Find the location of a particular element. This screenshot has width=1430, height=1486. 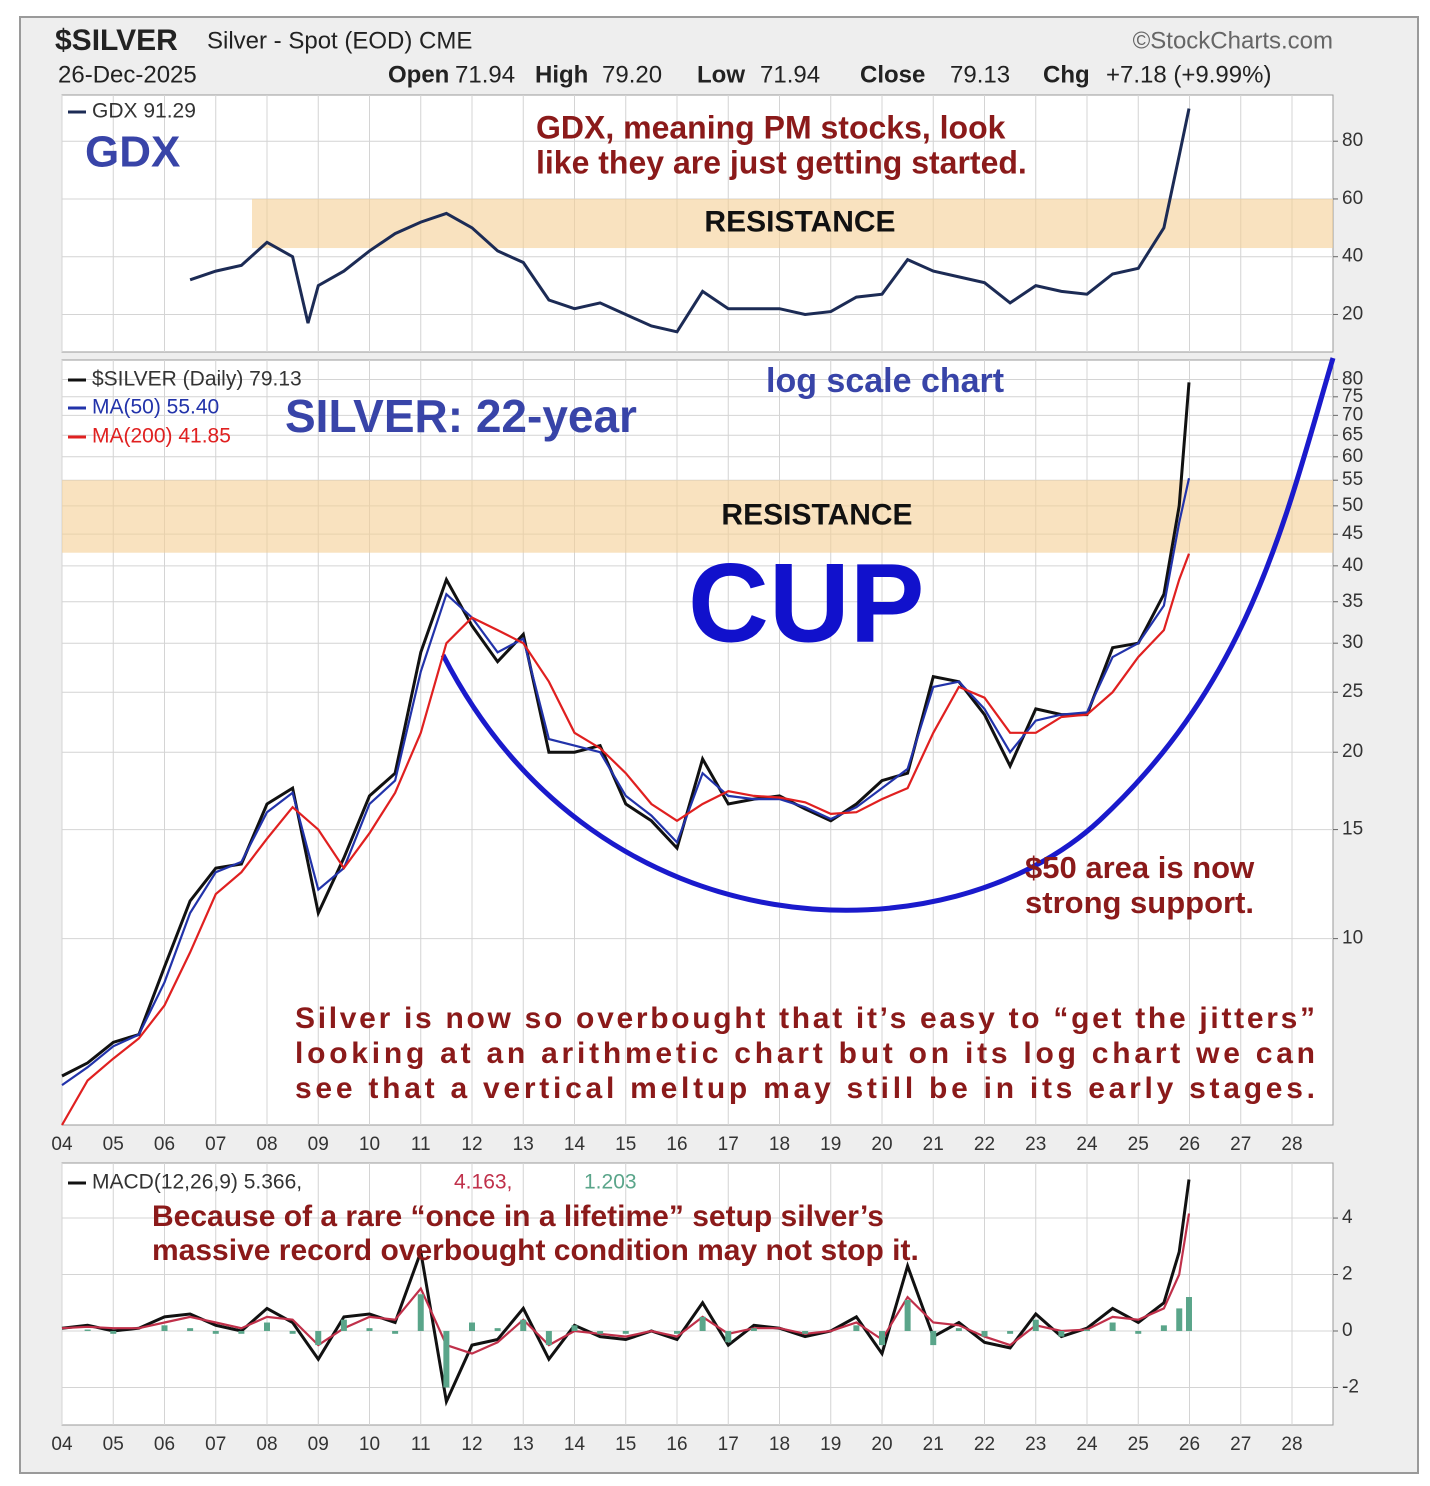

y-tick-label: 75 is located at coordinates (1352, 396).